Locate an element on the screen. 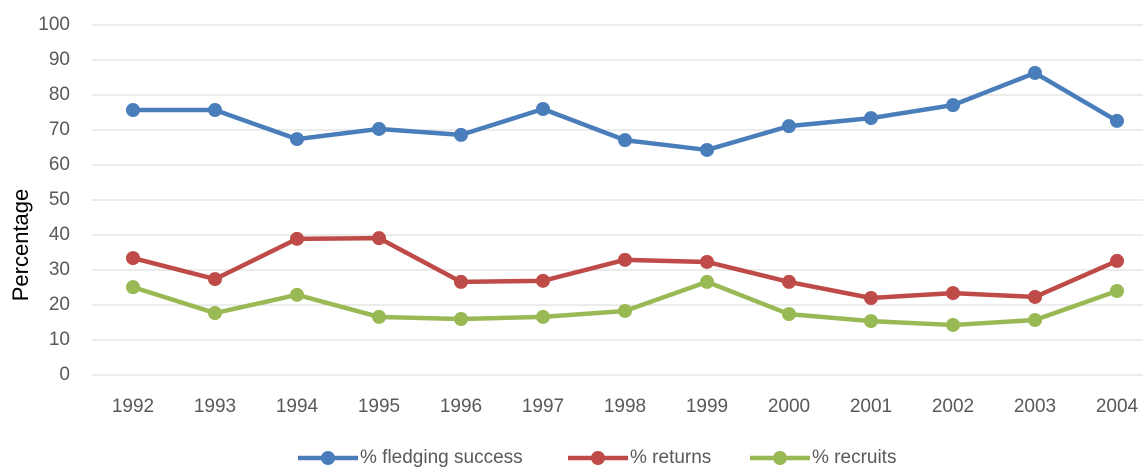 This screenshot has height=469, width=1144. x-tick-label: 2002 is located at coordinates (953, 406).